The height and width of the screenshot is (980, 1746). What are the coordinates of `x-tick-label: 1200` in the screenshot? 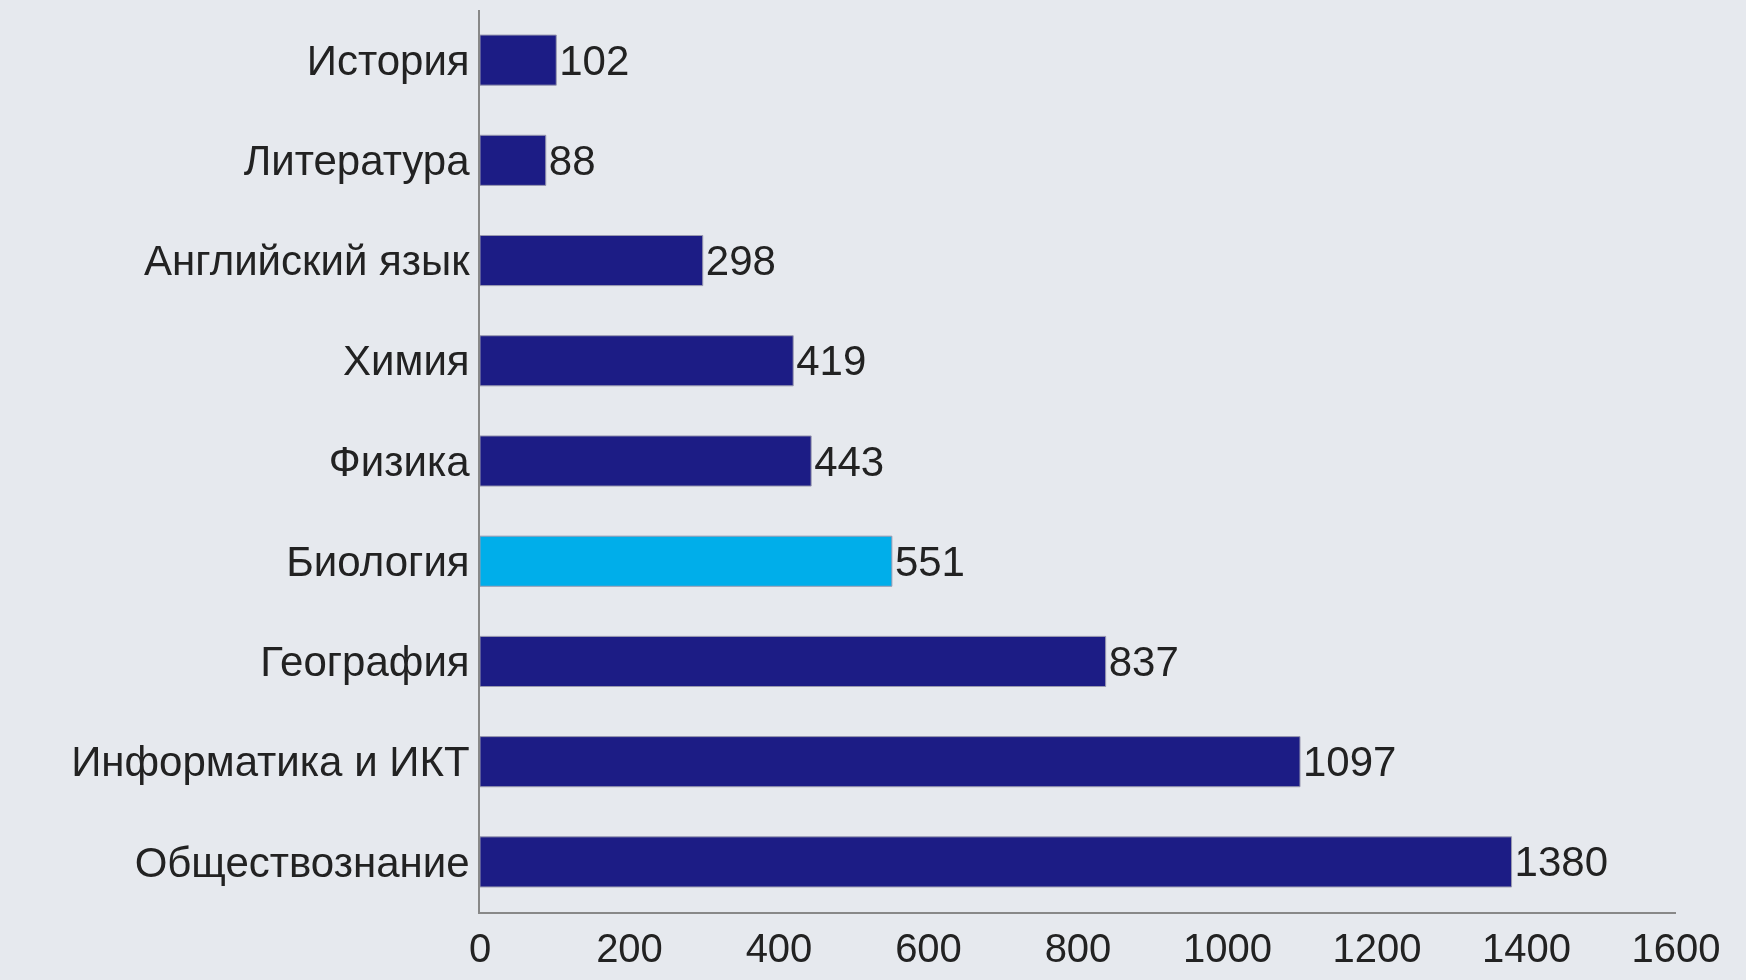 It's located at (1377, 948).